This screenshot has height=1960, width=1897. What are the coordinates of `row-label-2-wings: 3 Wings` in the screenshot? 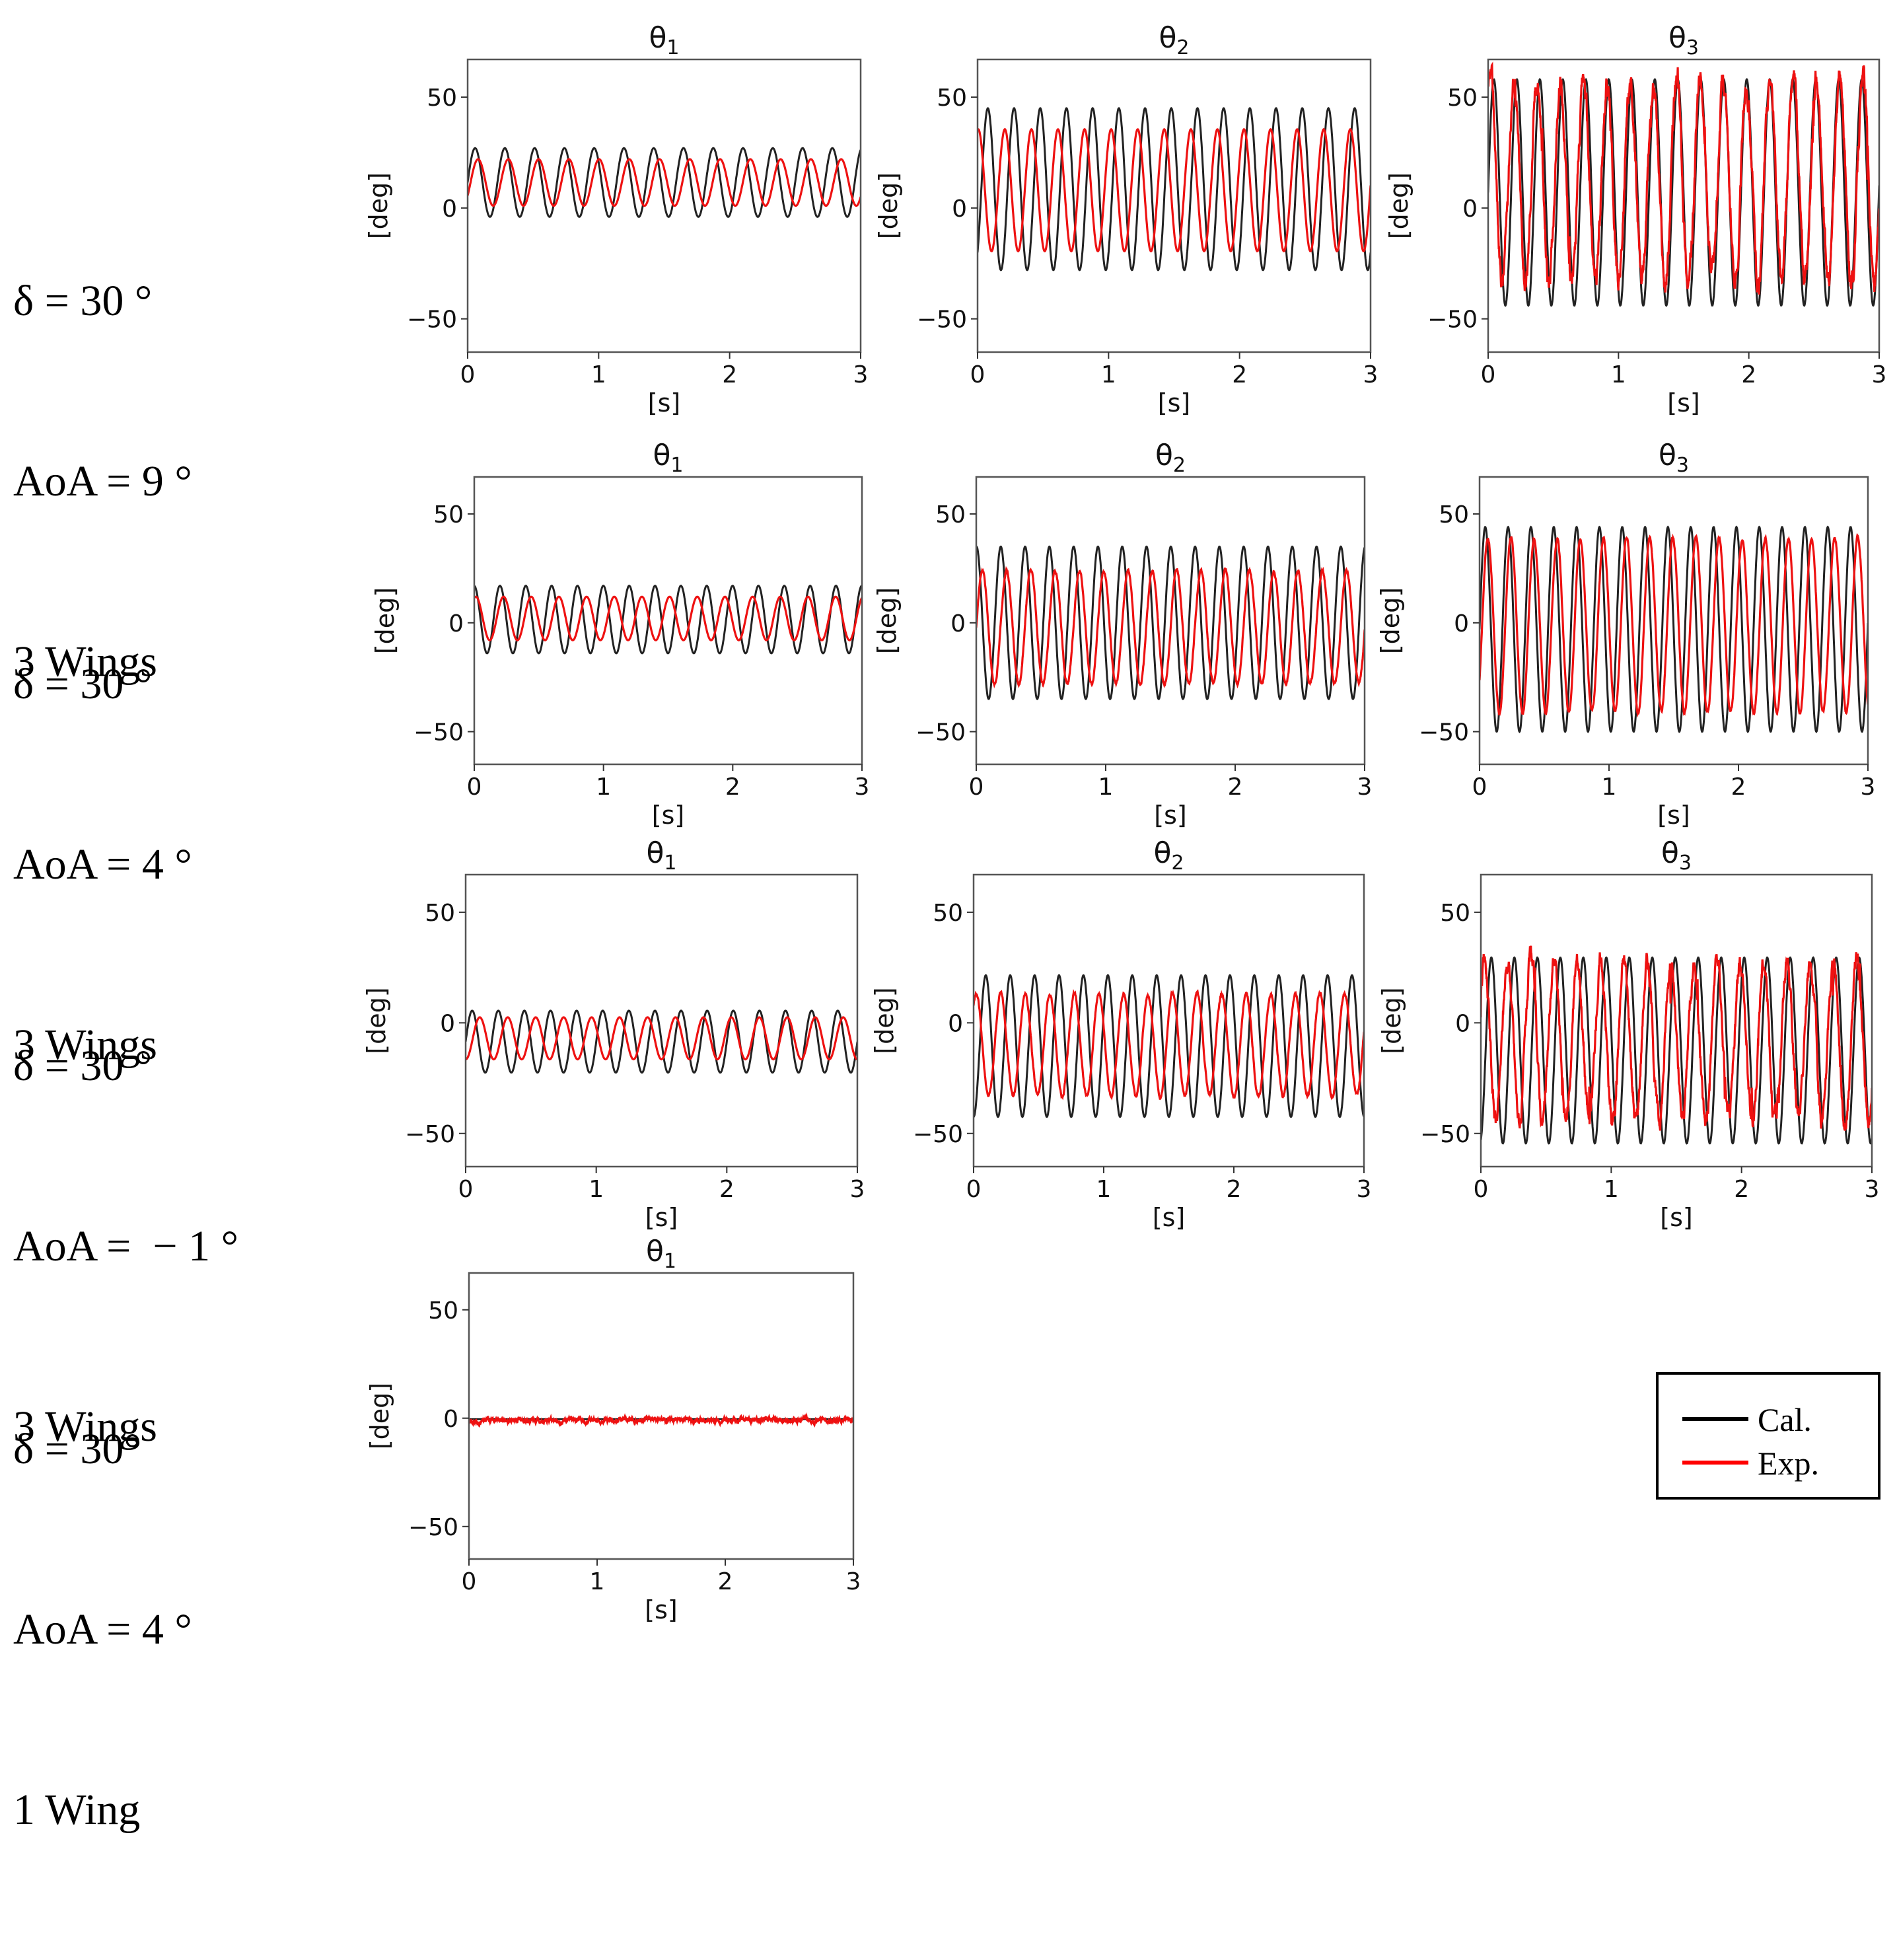 It's located at (85, 1045).